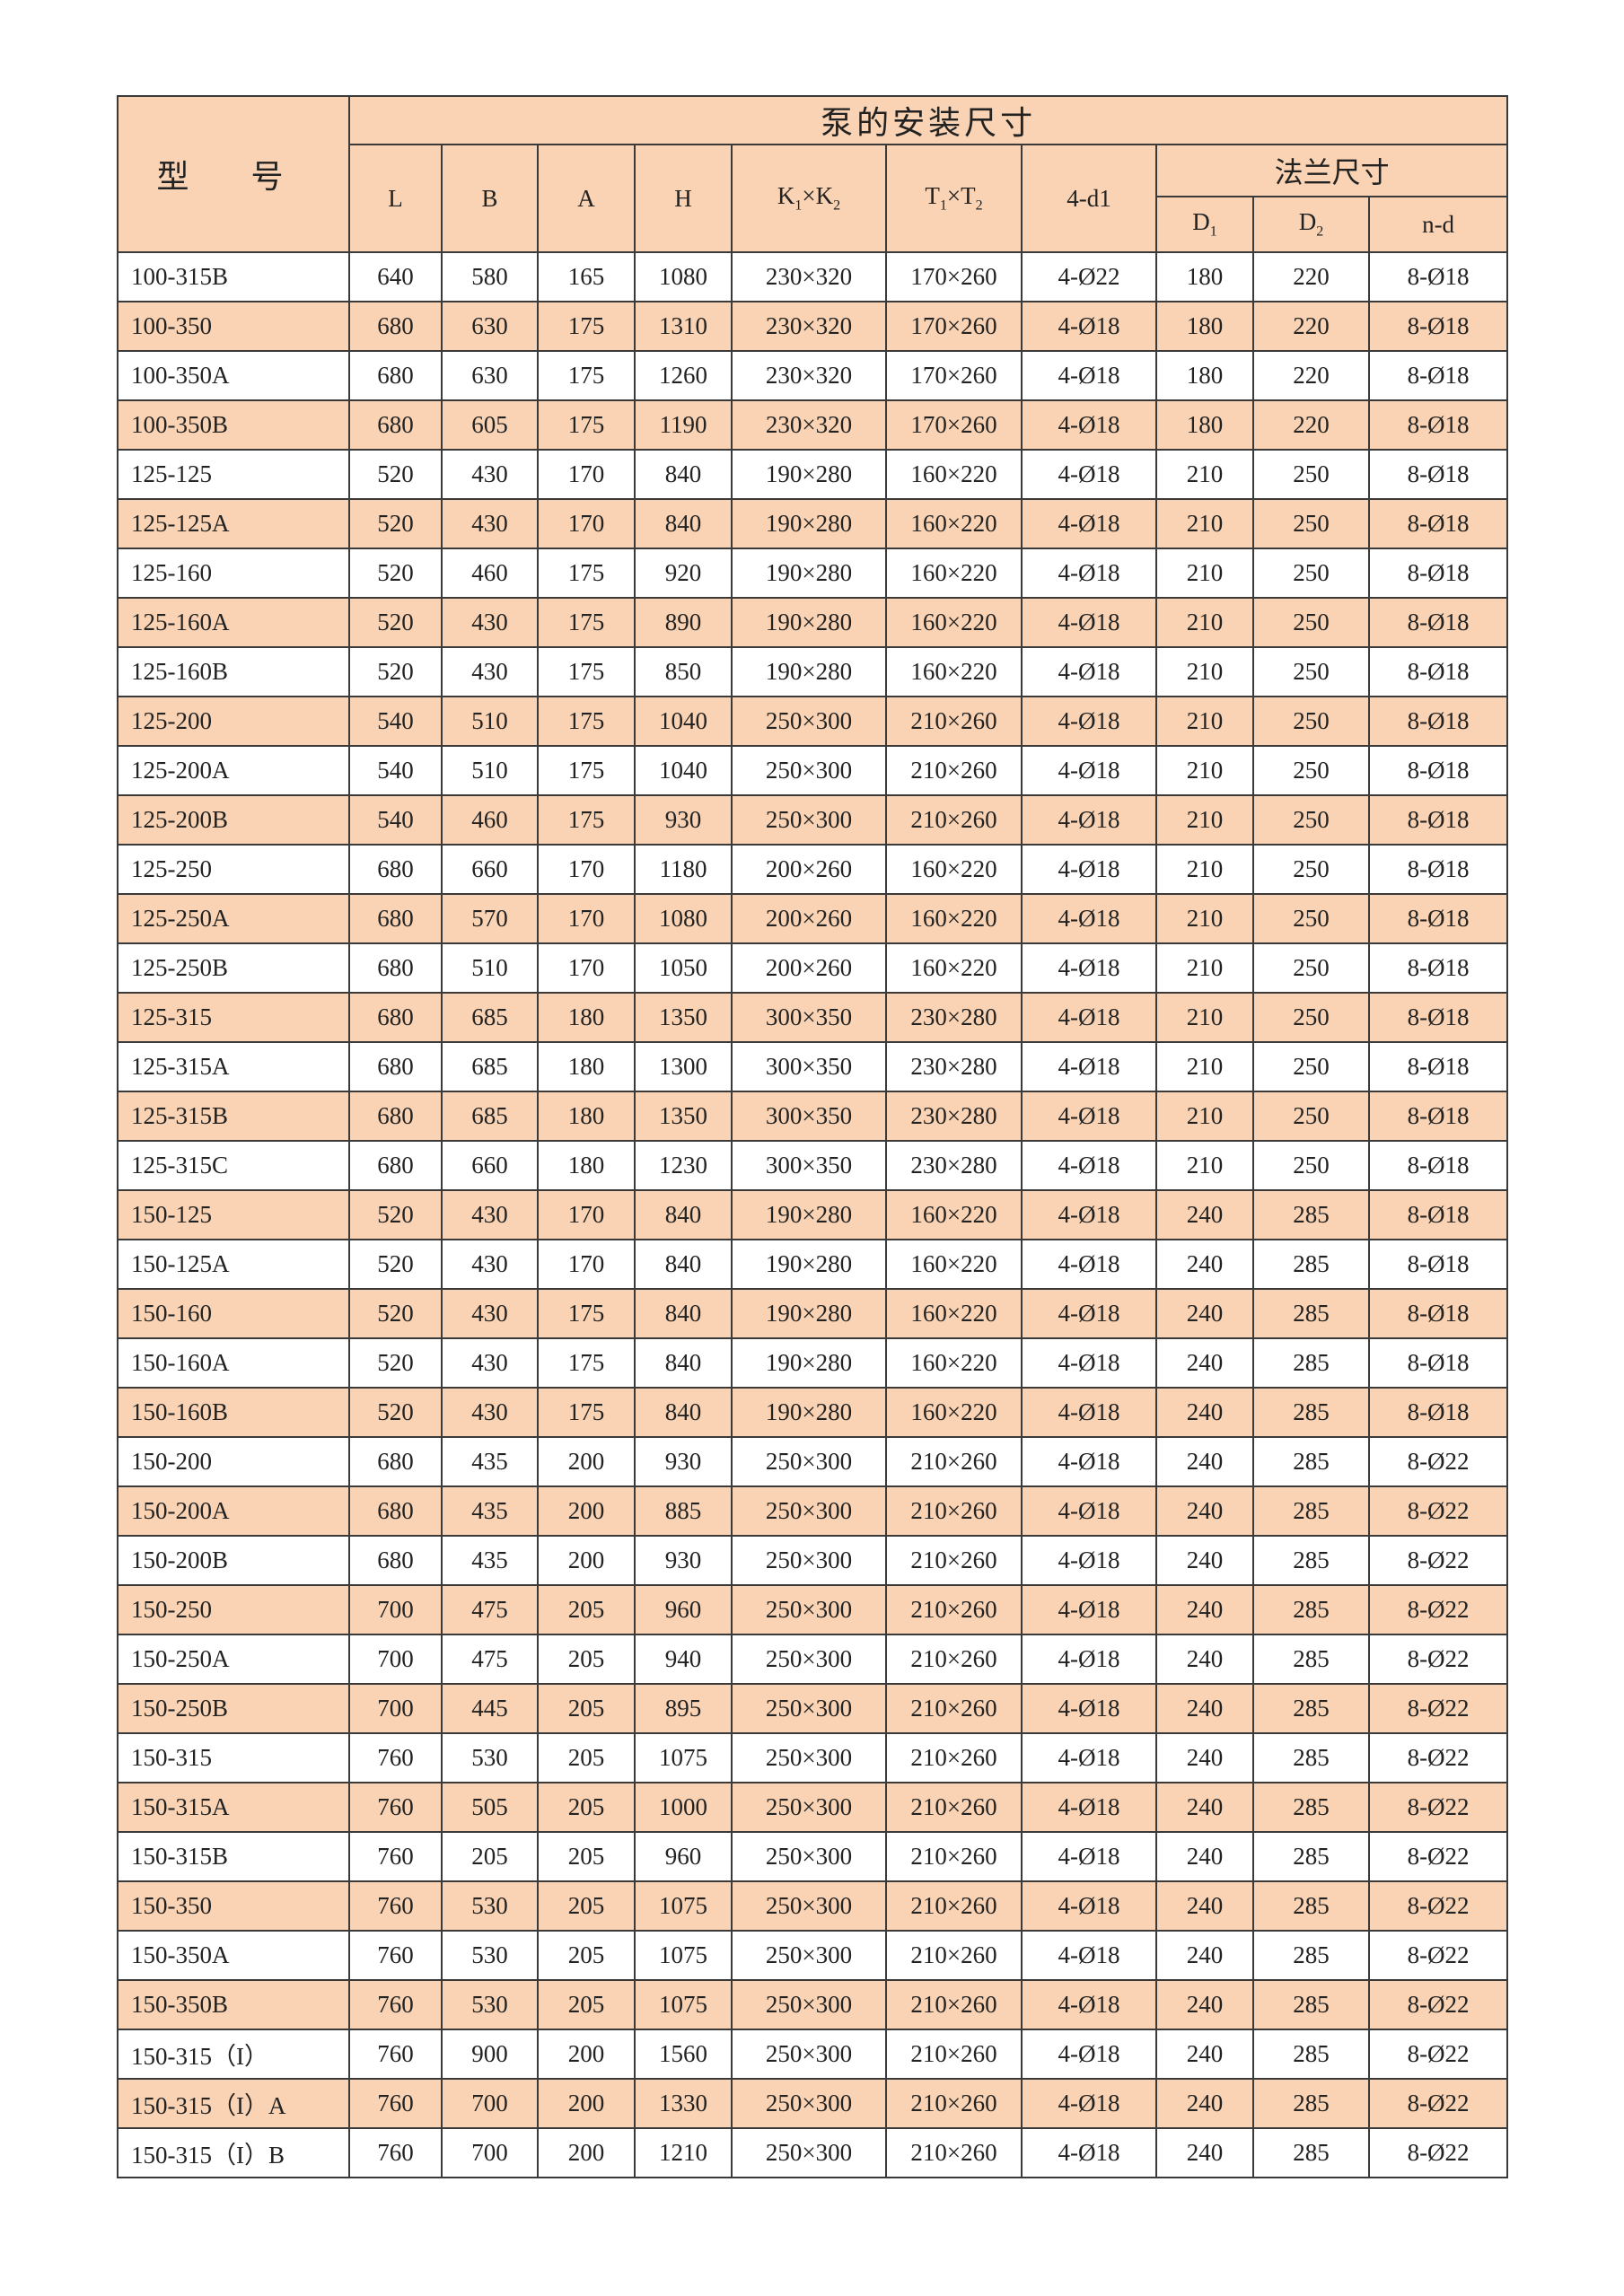 The image size is (1624, 2296). What do you see at coordinates (233, 375) in the screenshot?
I see `cell-model: 100-350A` at bounding box center [233, 375].